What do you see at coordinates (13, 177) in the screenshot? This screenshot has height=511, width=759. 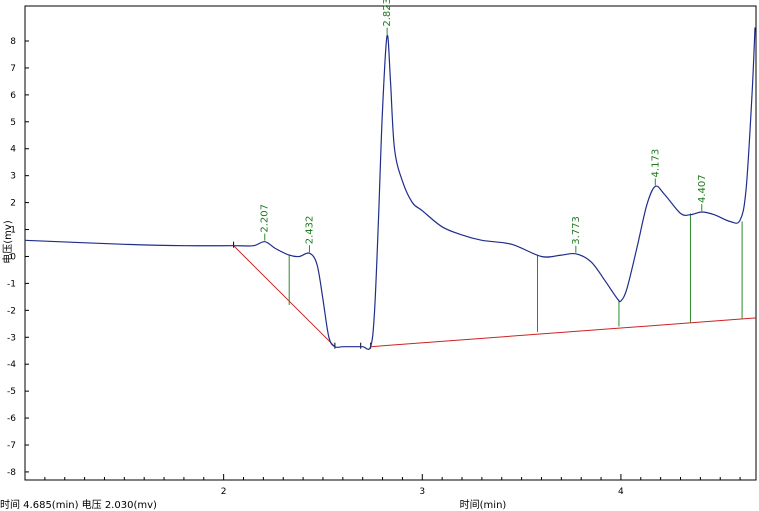 I see `y-tick-label: 3` at bounding box center [13, 177].